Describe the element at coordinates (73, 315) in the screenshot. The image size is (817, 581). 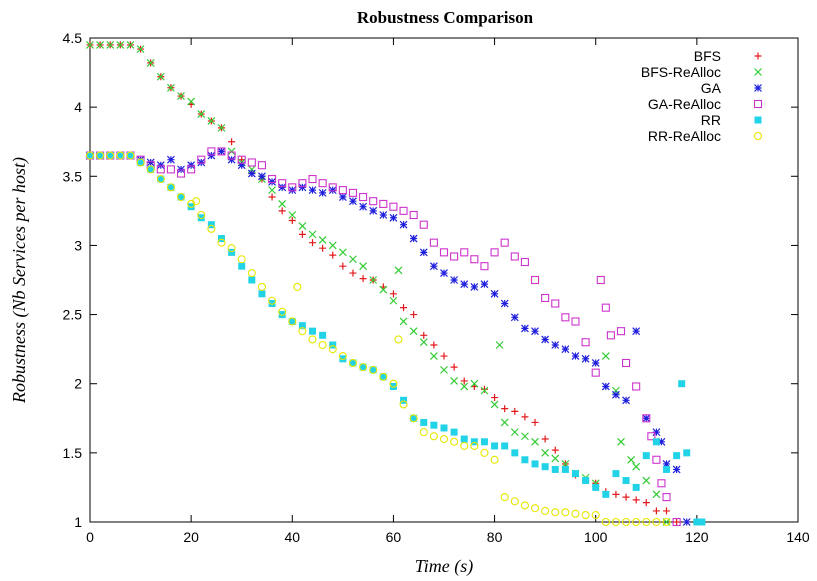
I see `y-tick-label: 2.5` at that location.